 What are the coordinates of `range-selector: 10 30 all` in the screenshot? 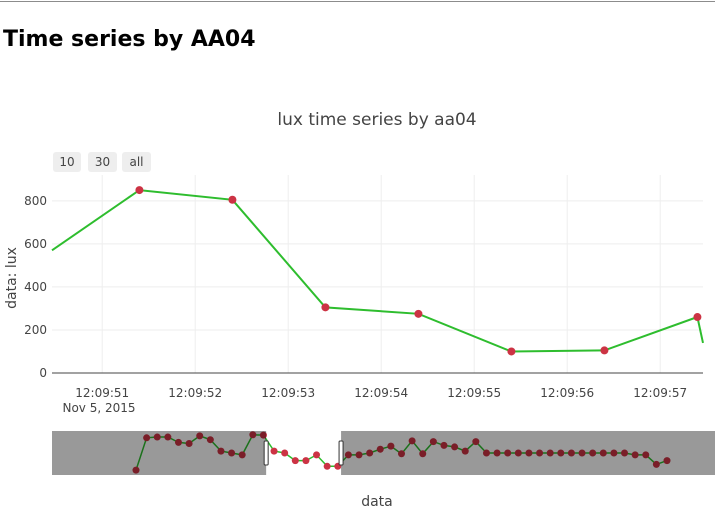 It's located at (102, 162).